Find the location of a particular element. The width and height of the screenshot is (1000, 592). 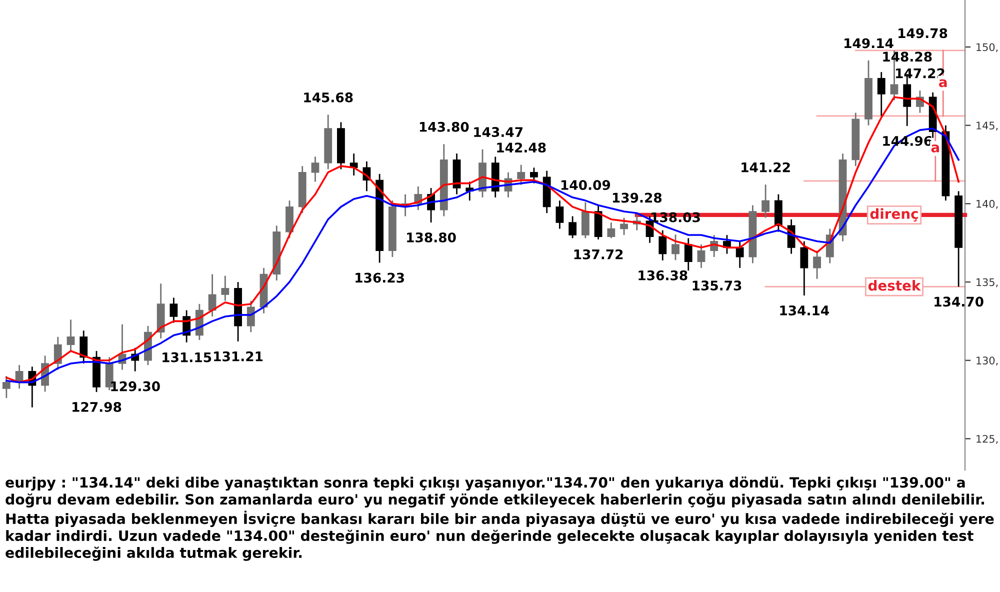

annotation: 127.98 is located at coordinates (97, 407).